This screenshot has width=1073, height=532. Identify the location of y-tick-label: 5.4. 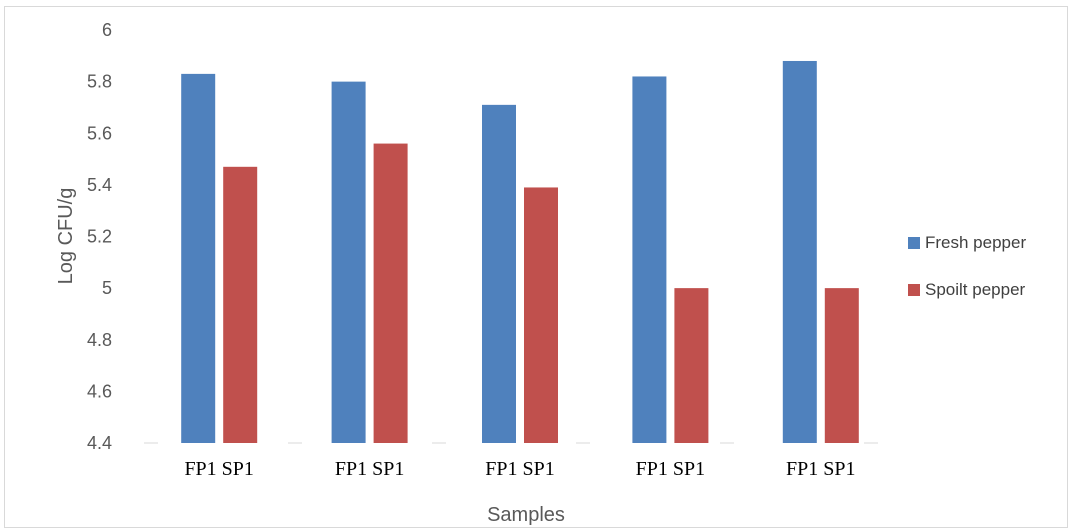
(99, 185).